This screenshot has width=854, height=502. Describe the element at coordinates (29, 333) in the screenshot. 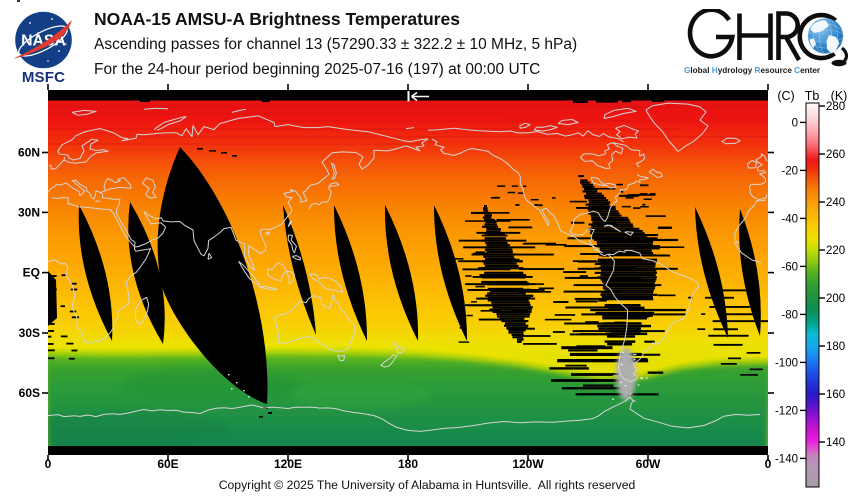

I see `svg-text: 30S` at that location.